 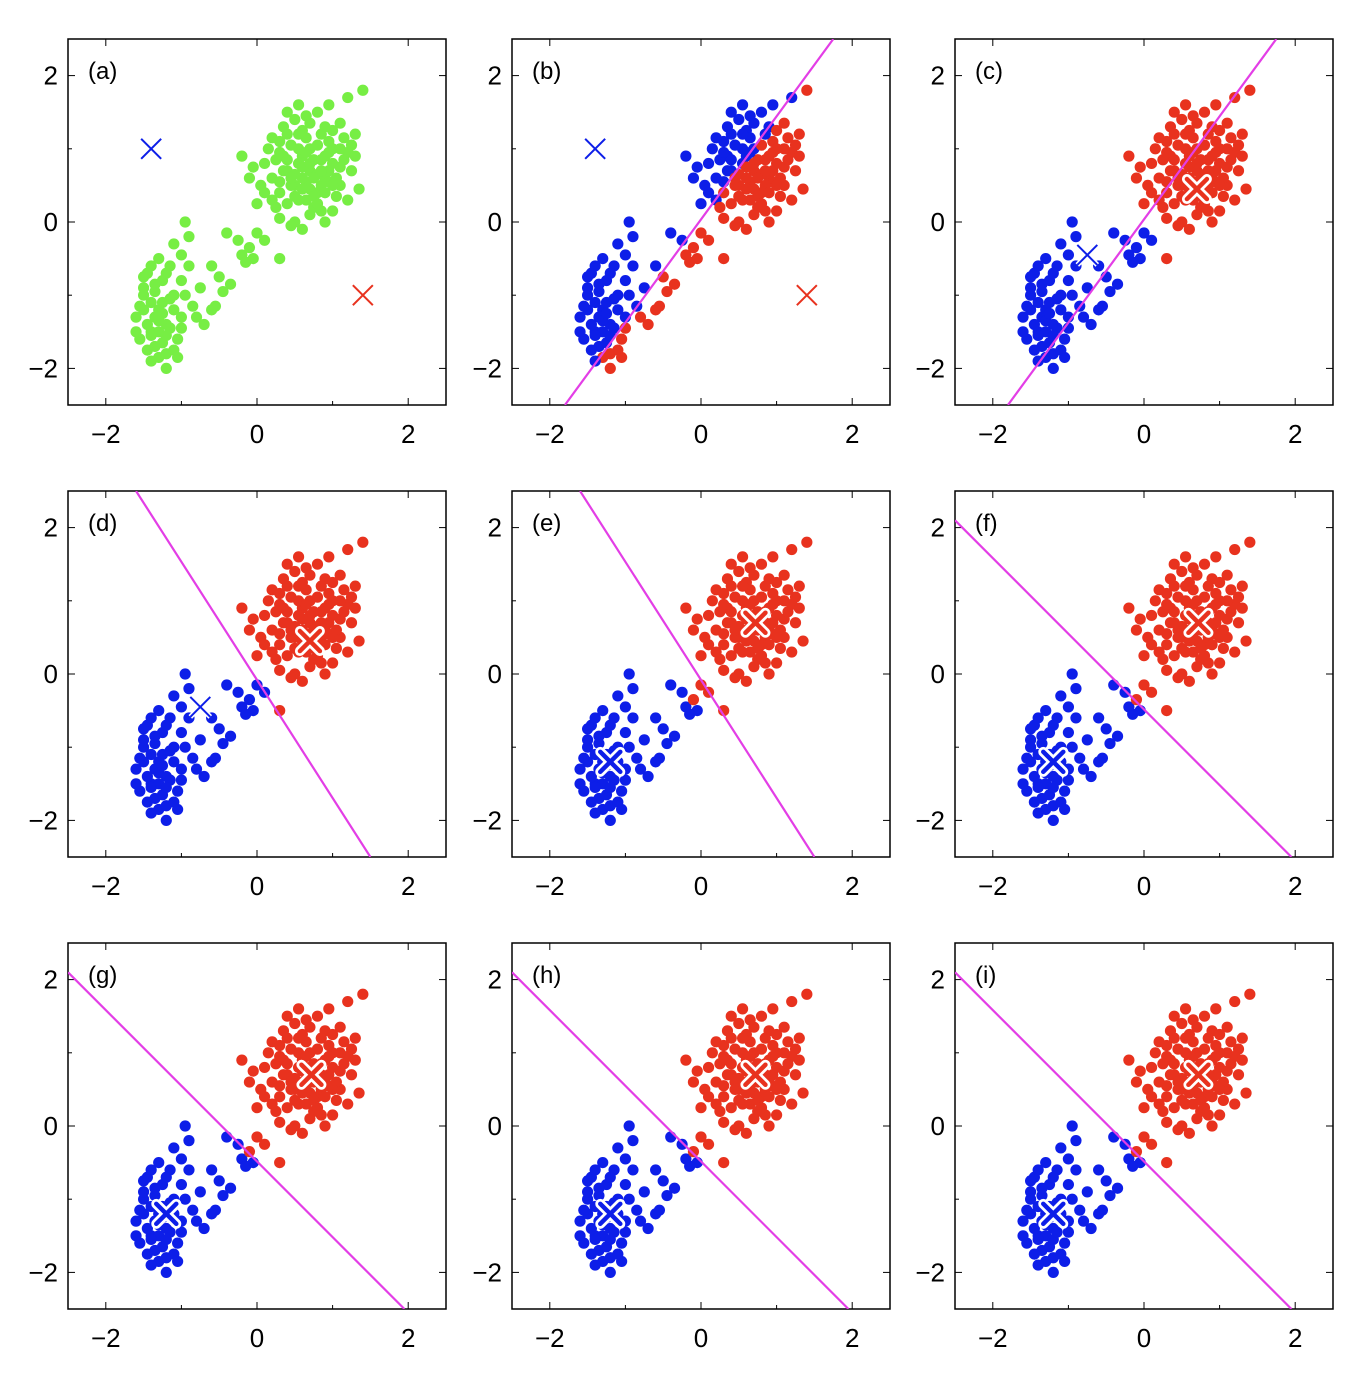 What do you see at coordinates (1124, 1140) in the screenshot?
I see `plot-area` at bounding box center [1124, 1140].